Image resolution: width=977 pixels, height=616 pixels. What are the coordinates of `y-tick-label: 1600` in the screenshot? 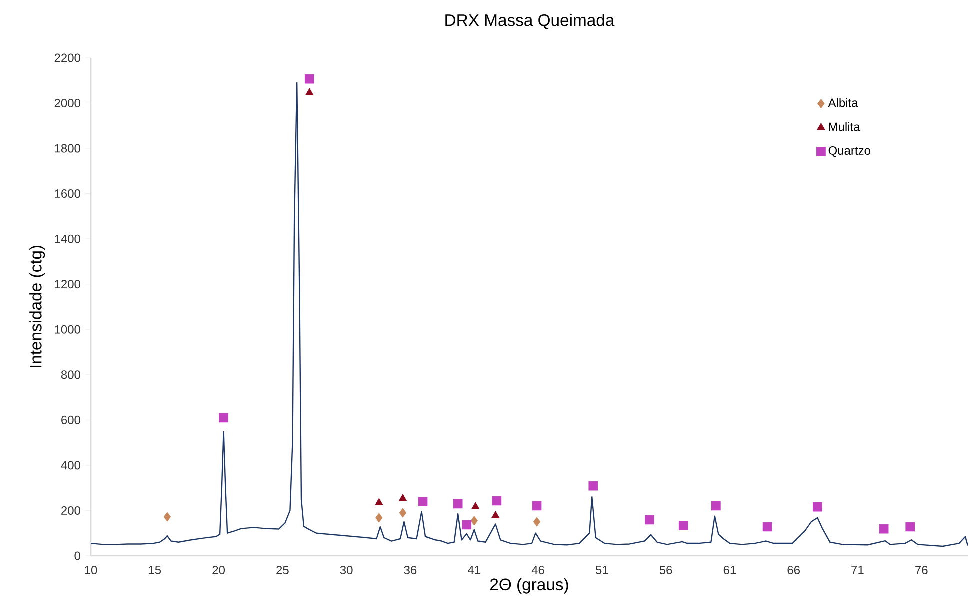 It's located at (67, 194).